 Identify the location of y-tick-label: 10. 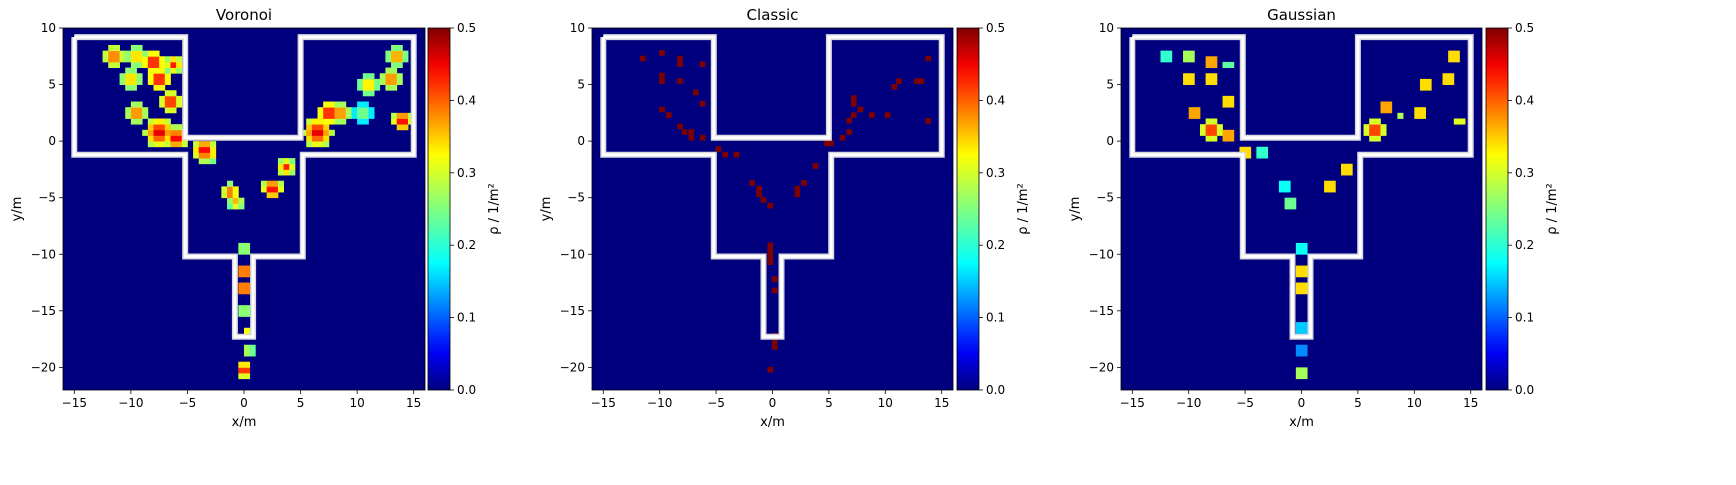
(577, 28).